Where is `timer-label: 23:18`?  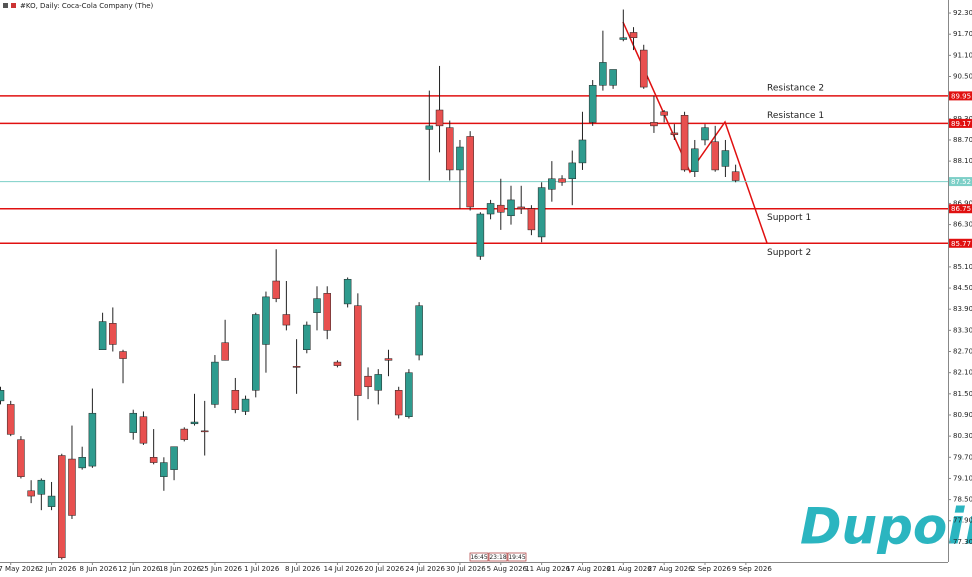
timer-label: 23:18 is located at coordinates (497, 557).